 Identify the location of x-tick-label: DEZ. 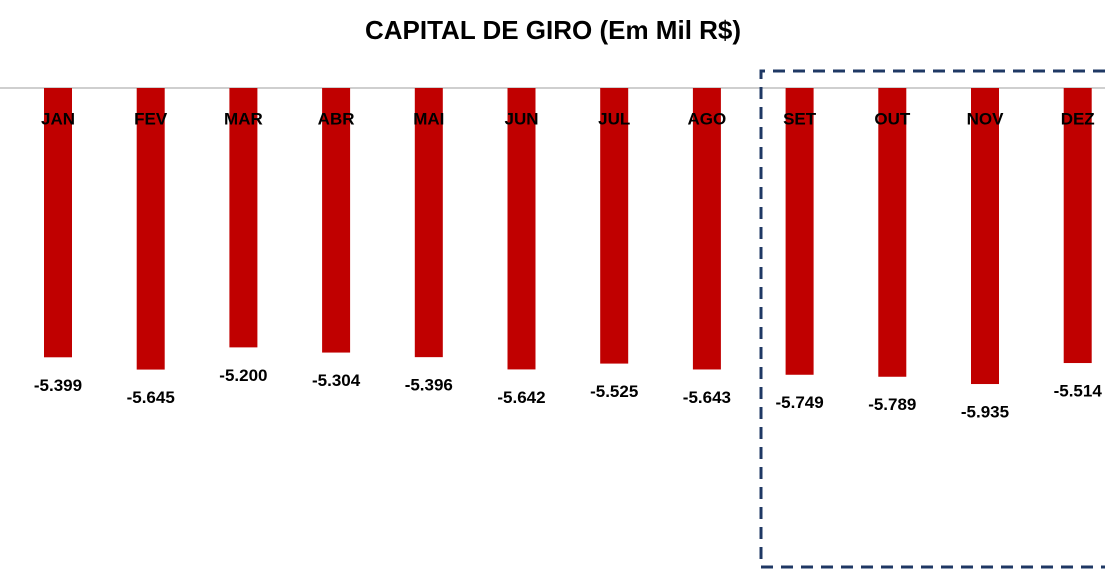
(1078, 118).